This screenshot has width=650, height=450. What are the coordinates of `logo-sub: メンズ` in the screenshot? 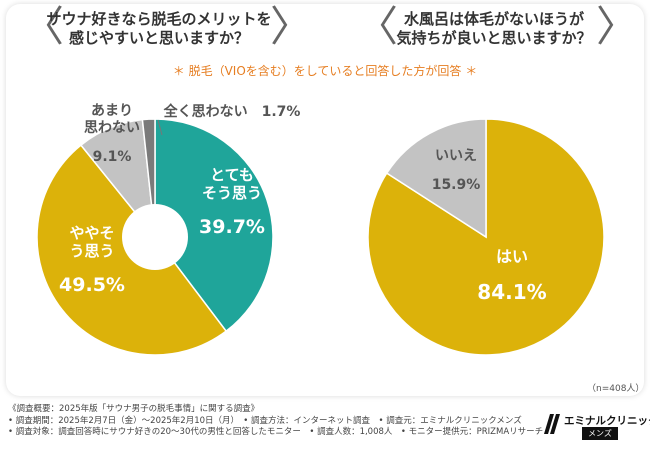 It's located at (600, 433).